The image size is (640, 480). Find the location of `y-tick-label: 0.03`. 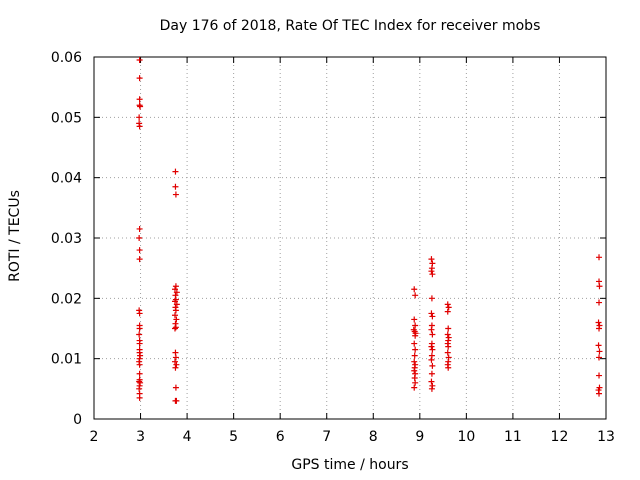

y-tick-label: 0.03 is located at coordinates (66, 239).